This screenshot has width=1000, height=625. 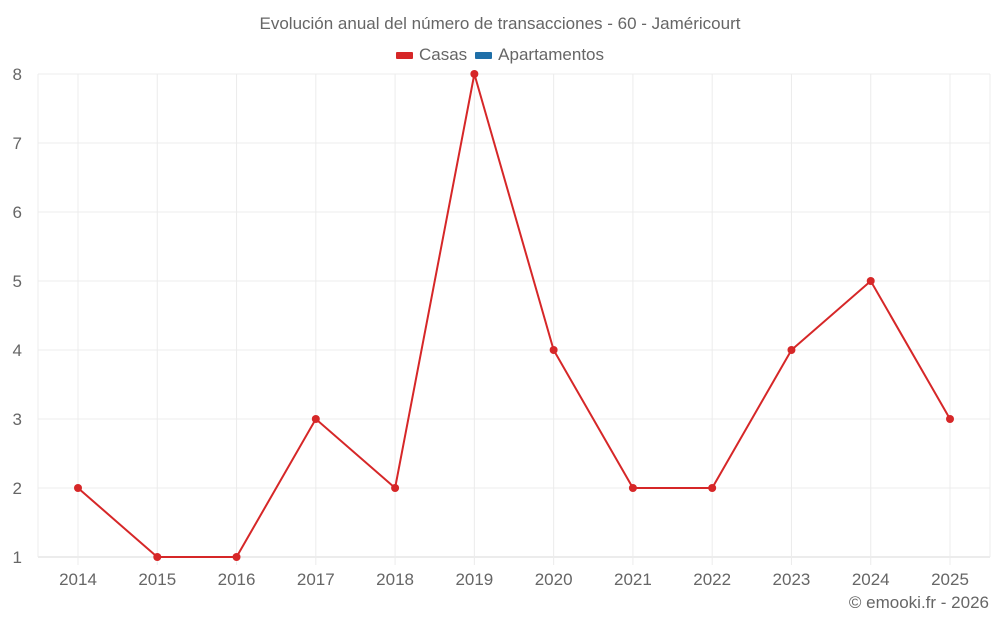 I want to click on x-tick-label: 2021, so click(x=633, y=579).